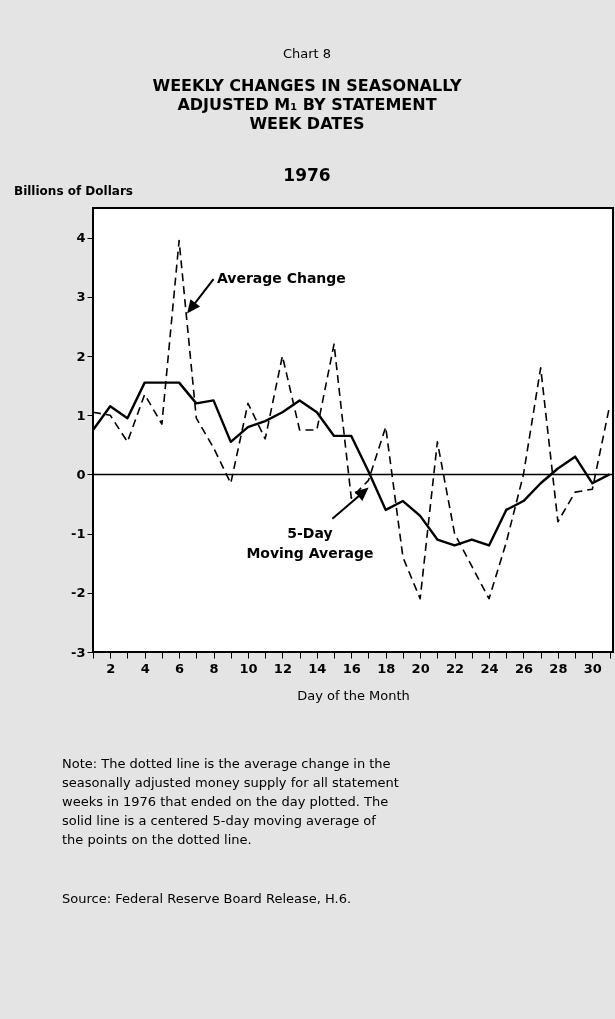 The height and width of the screenshot is (1019, 615). Describe the element at coordinates (420, 668) in the screenshot. I see `x-tick-label: 20` at that location.